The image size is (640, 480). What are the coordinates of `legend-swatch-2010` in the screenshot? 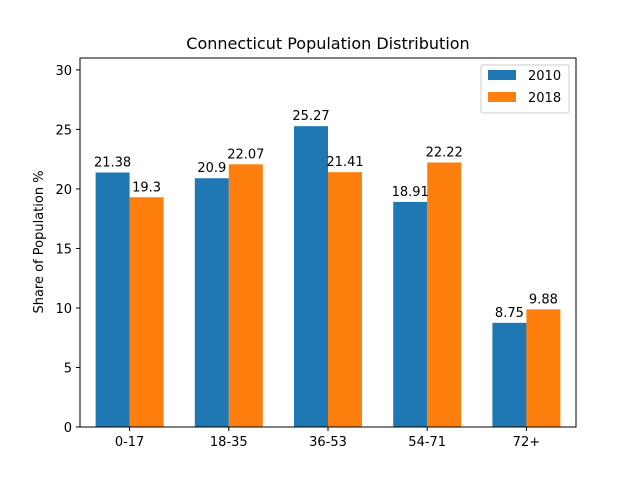 It's located at (502, 75).